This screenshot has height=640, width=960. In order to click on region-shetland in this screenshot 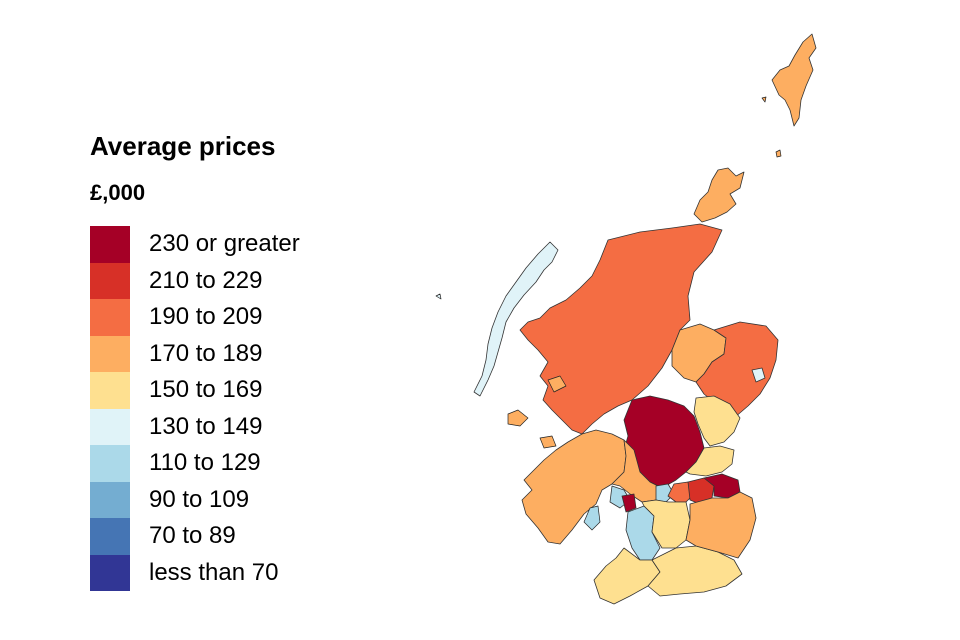, I will do `click(794, 80)`.